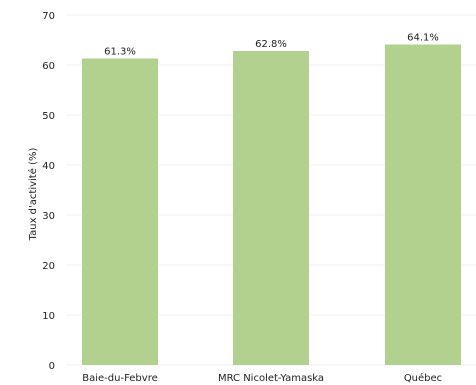 This screenshot has width=476, height=385. I want to click on y-tick-label-40: 40, so click(48, 166).